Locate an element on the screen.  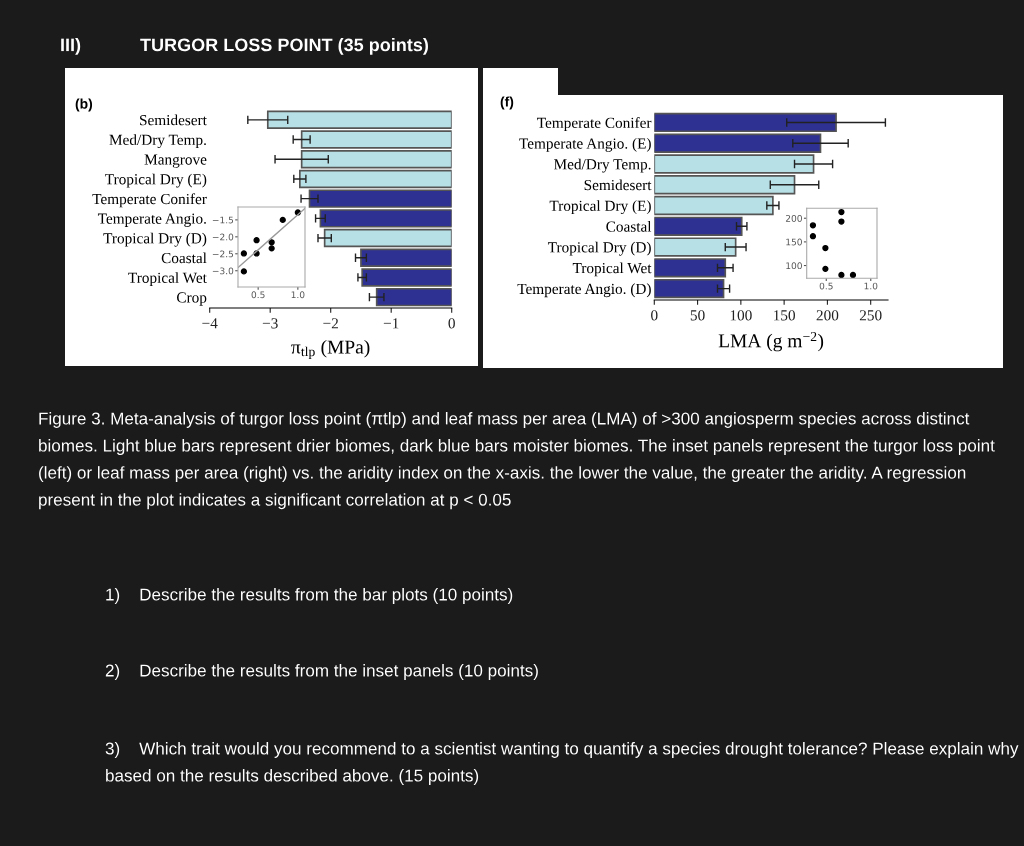
x-tick-label: 250 is located at coordinates (870, 315).